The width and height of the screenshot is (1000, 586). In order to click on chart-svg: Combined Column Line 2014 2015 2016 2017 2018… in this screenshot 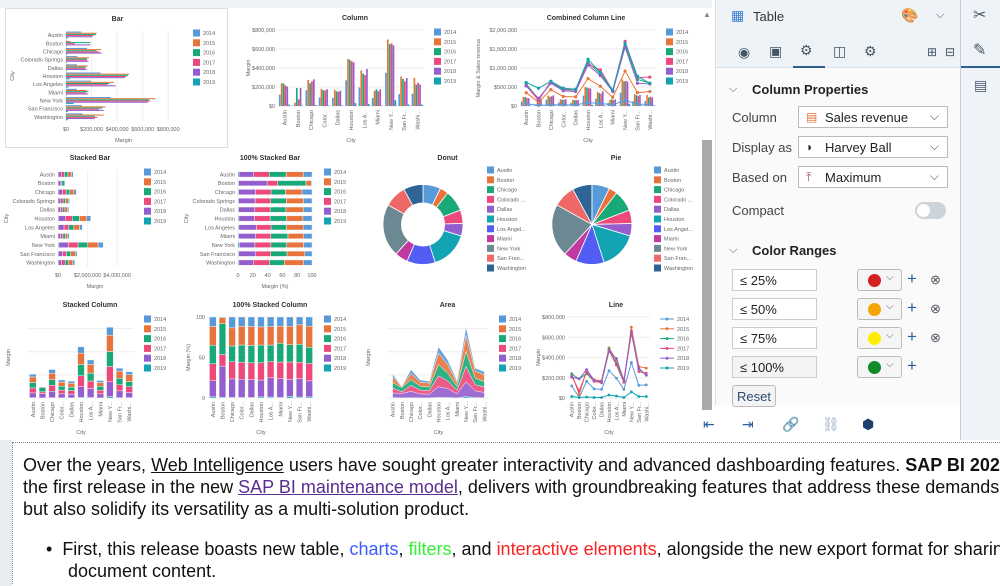, I will do `click(582, 79)`.